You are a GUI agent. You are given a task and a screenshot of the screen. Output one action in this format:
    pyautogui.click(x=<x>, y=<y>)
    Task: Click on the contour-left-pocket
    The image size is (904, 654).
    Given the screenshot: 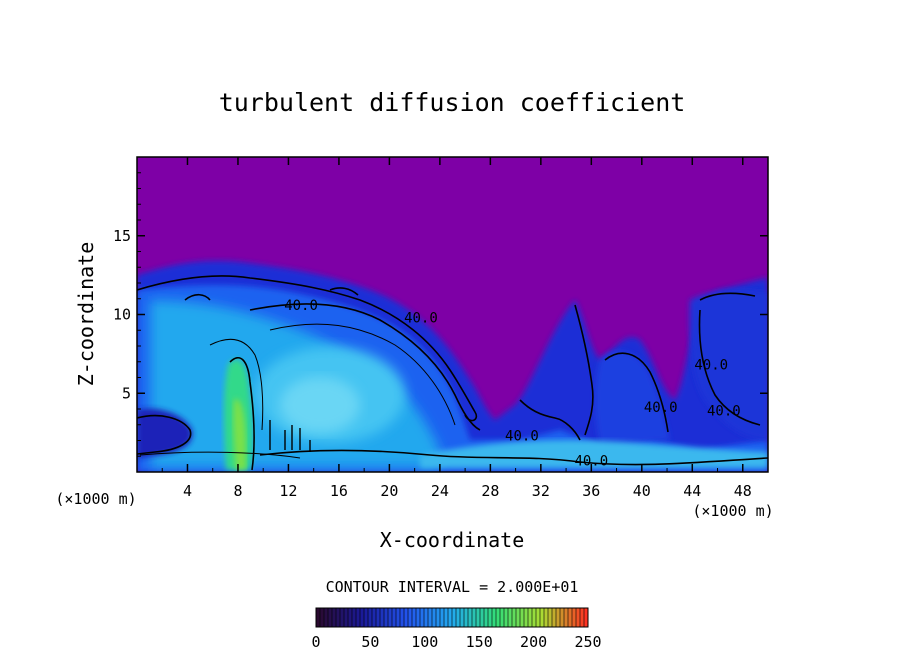 What is the action you would take?
    pyautogui.click(x=164, y=434)
    